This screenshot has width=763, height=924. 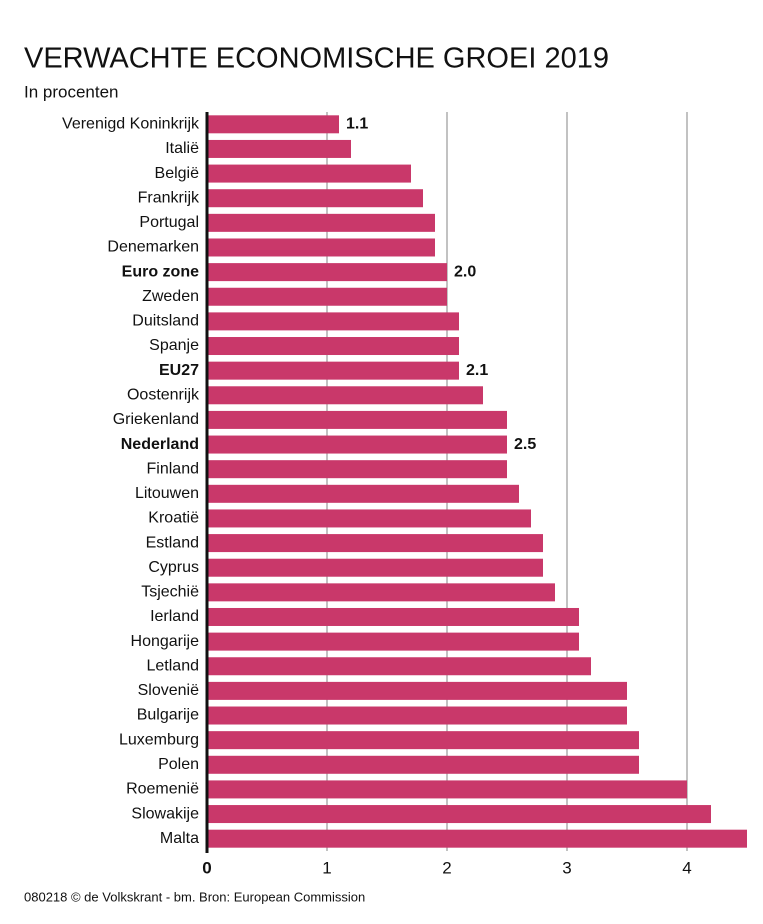 What do you see at coordinates (165, 813) in the screenshot?
I see `y-tick-label: Slowakije` at bounding box center [165, 813].